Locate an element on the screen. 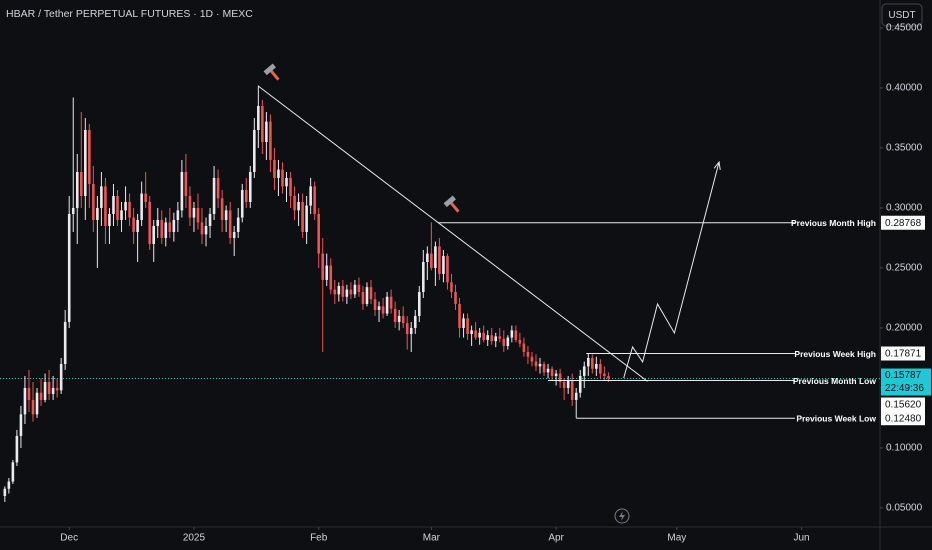  y-tick-label: 0.35000 is located at coordinates (904, 148).